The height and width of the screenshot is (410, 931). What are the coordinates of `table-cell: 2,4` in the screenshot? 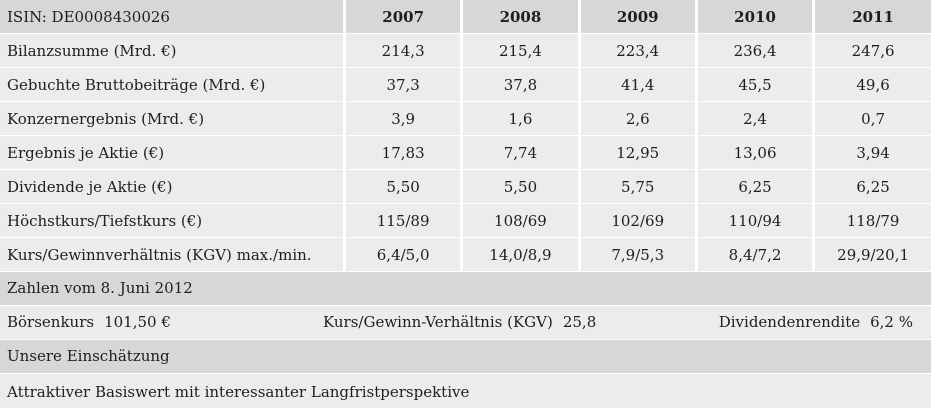 It's located at (754, 118).